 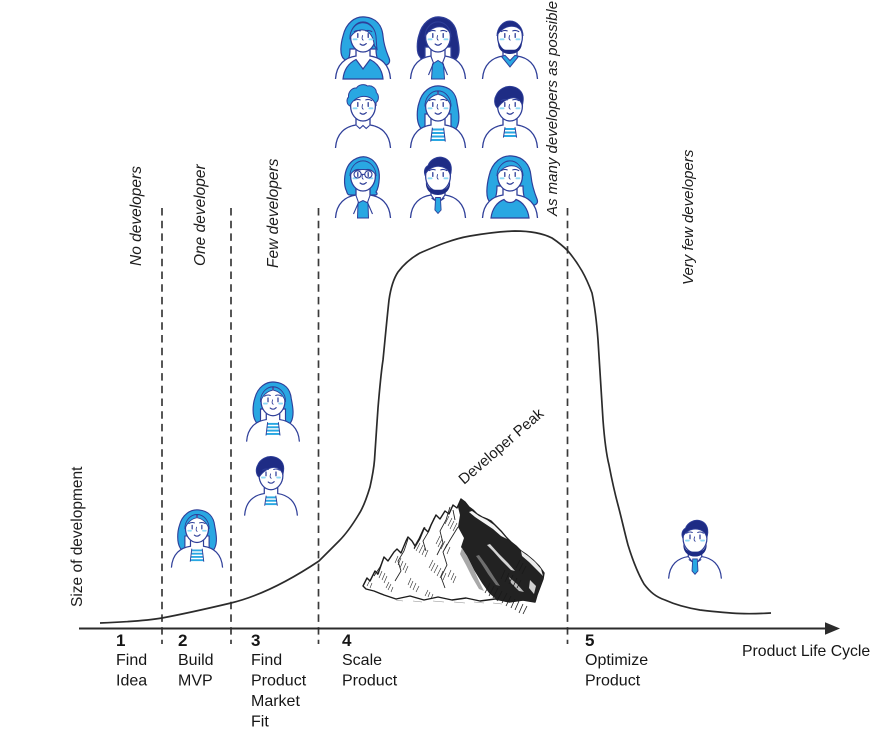 What do you see at coordinates (806, 651) in the screenshot?
I see `svg-text: Product Life Cycle` at bounding box center [806, 651].